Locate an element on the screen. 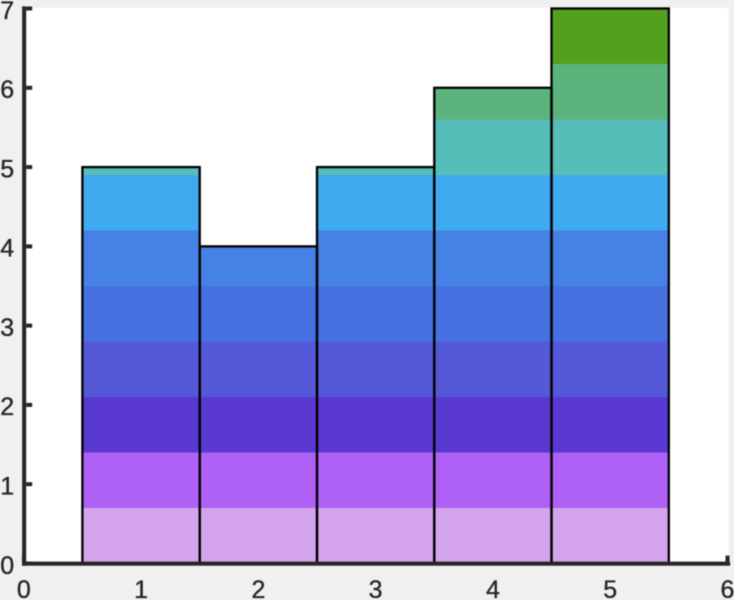  svg-text: 7 is located at coordinates (7, 12).